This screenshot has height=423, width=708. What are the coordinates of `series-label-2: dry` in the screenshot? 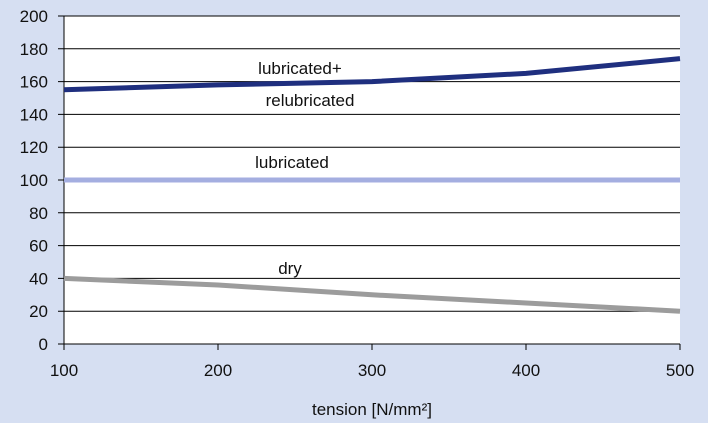 It's located at (290, 268).